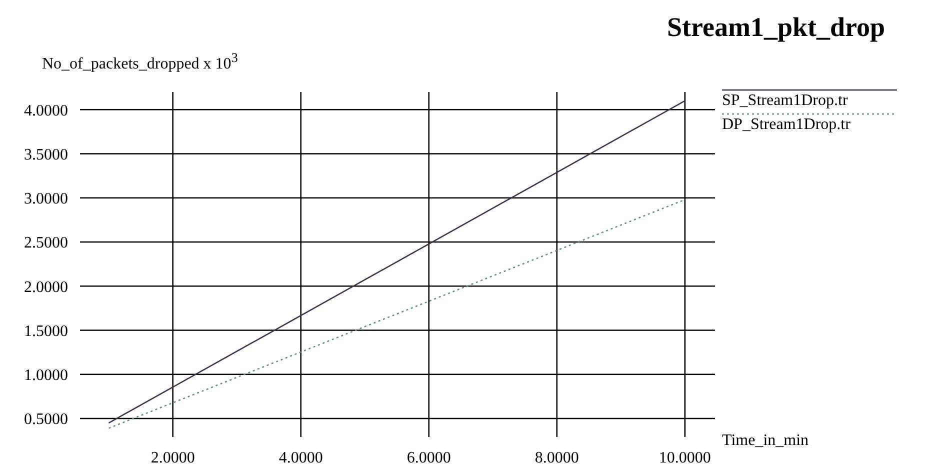 This screenshot has width=925, height=474. Describe the element at coordinates (46, 243) in the screenshot. I see `y-tick-label: 2.5000` at that location.